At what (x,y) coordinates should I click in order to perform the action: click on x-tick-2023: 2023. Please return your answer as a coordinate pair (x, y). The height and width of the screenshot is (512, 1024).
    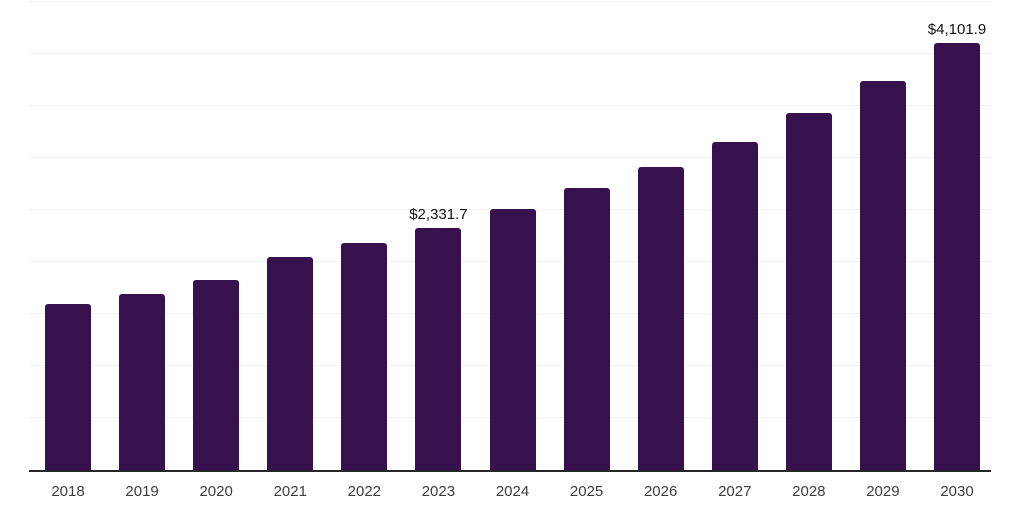
    Looking at the image, I should click on (438, 491).